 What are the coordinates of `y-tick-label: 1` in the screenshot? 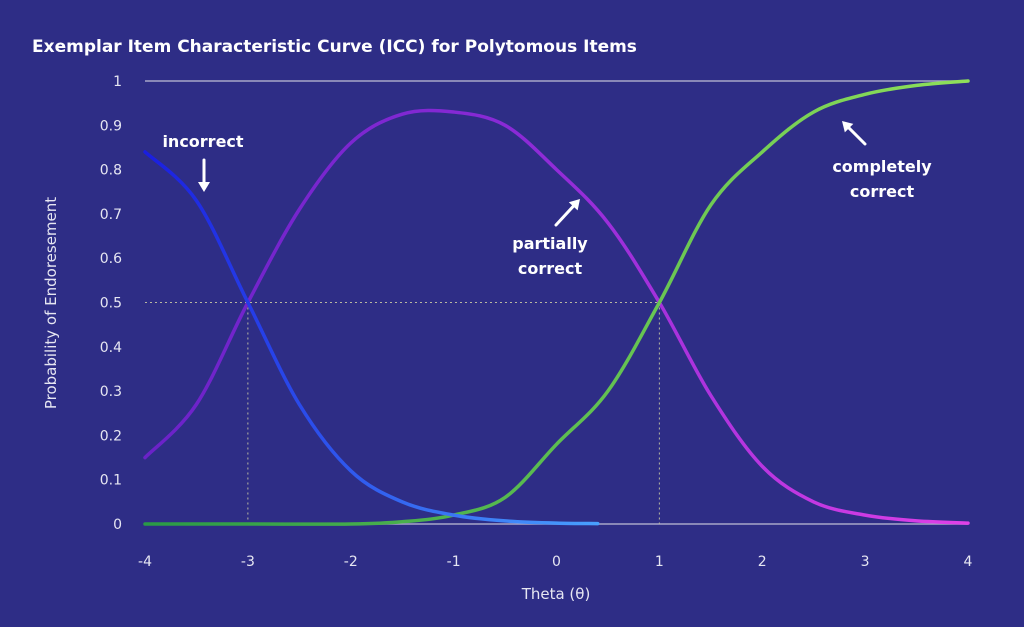 It's located at (117, 82).